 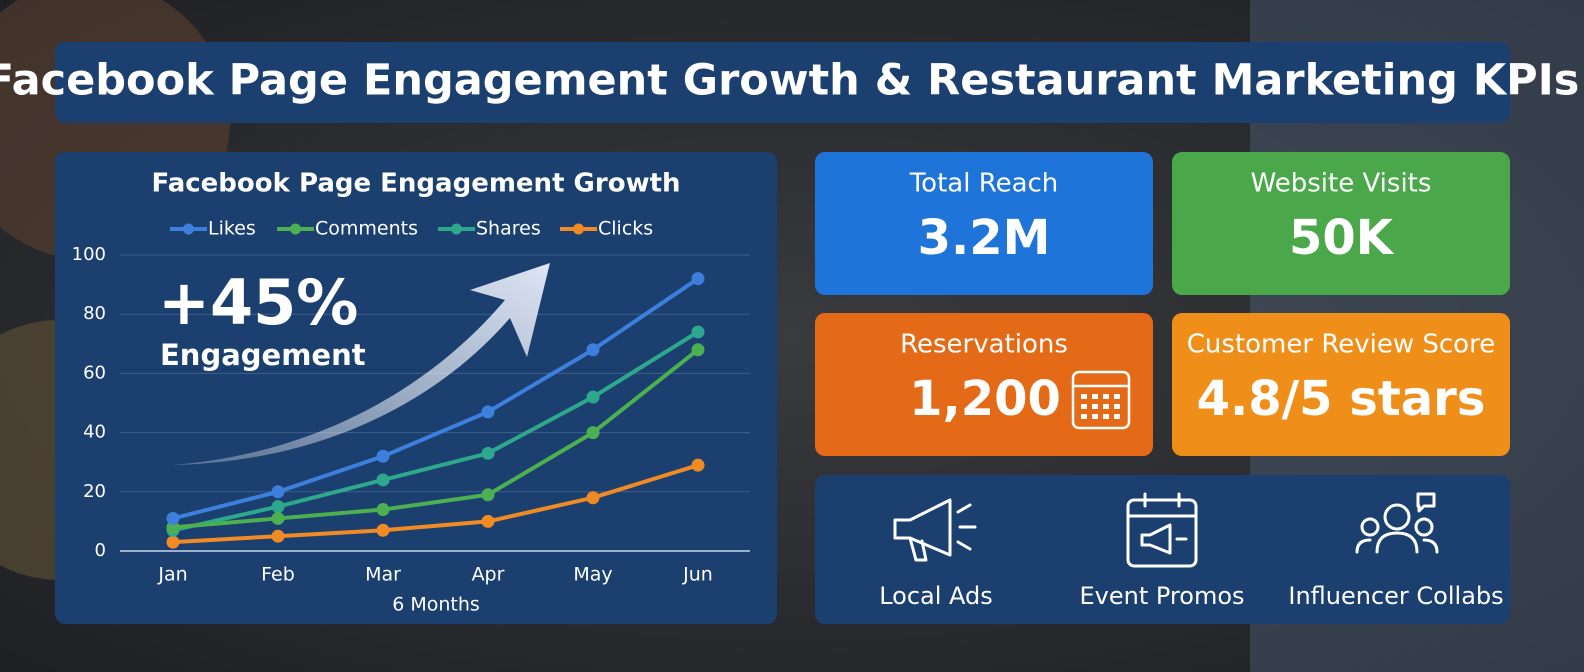 What do you see at coordinates (383, 575) in the screenshot?
I see `x-tick-label: Mar` at bounding box center [383, 575].